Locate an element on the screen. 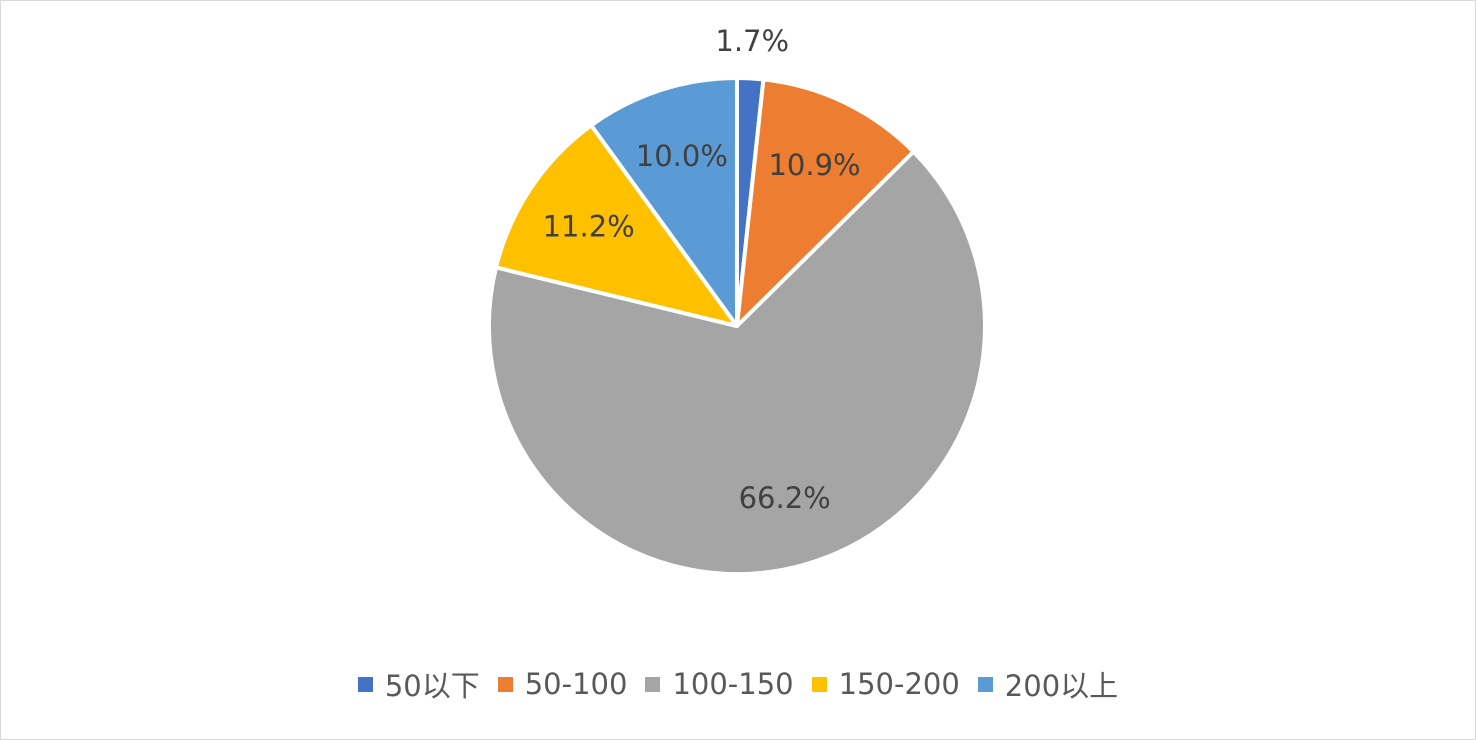  legend-item-0: 50以下 is located at coordinates (418, 684).